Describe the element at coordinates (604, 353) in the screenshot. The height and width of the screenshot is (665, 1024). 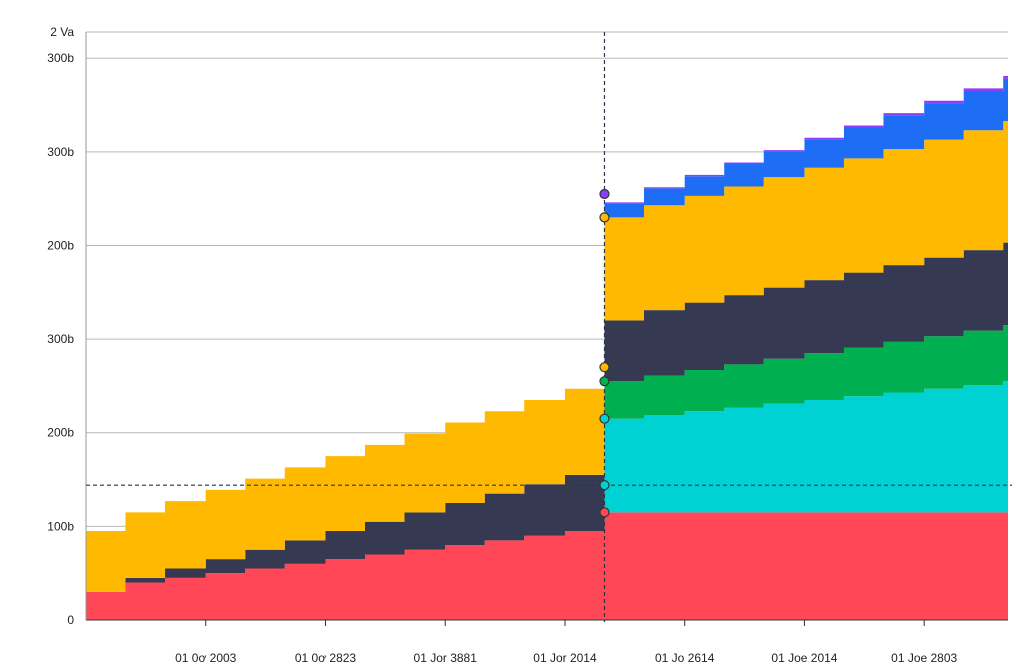
I see `hover-markers` at that location.